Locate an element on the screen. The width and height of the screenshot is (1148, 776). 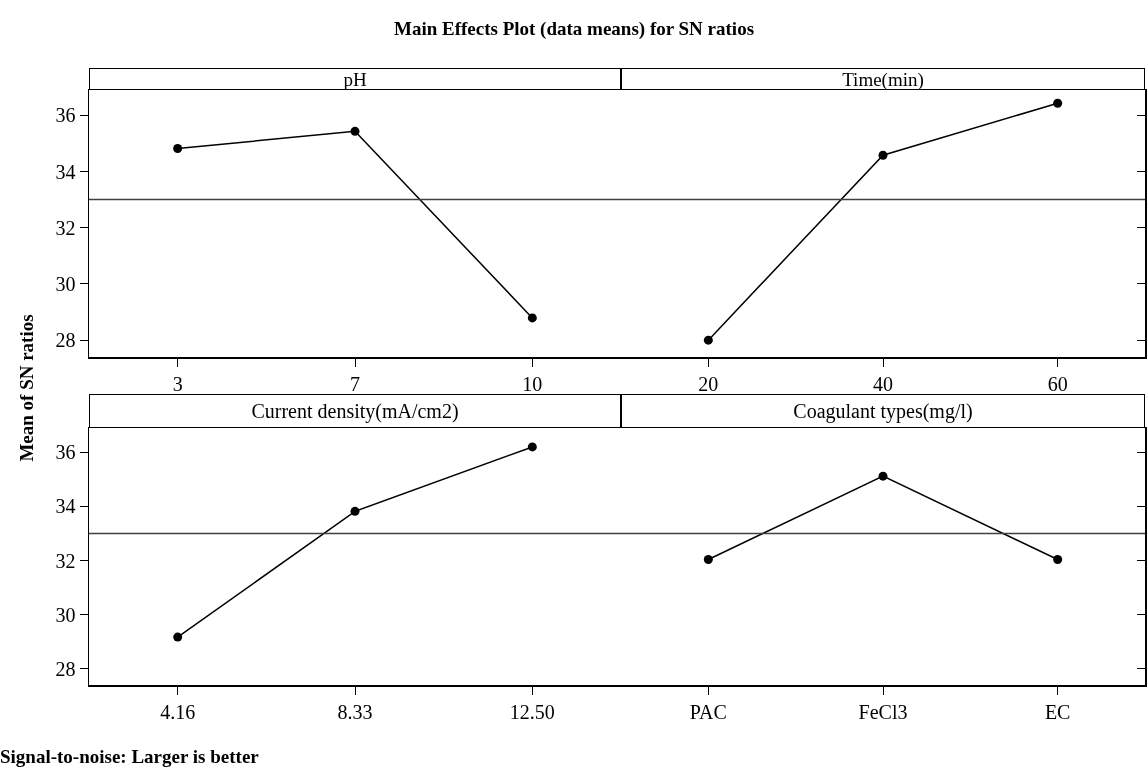
x-tick-label: 4.16 is located at coordinates (178, 711).